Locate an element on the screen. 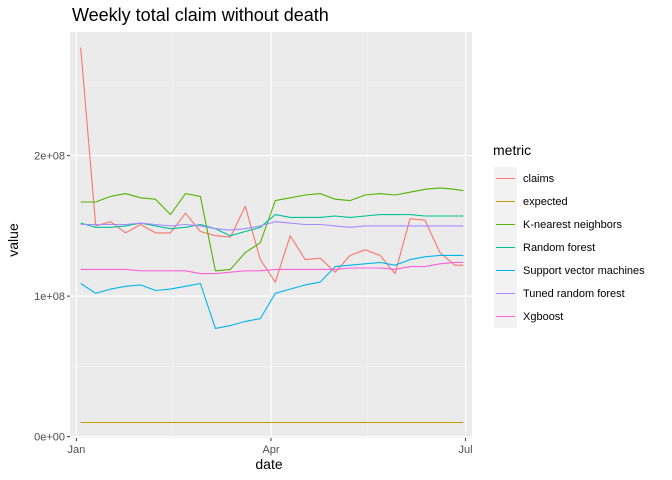 Image resolution: width=672 pixels, height=480 pixels. legend-label: Tuned random forest is located at coordinates (574, 294).